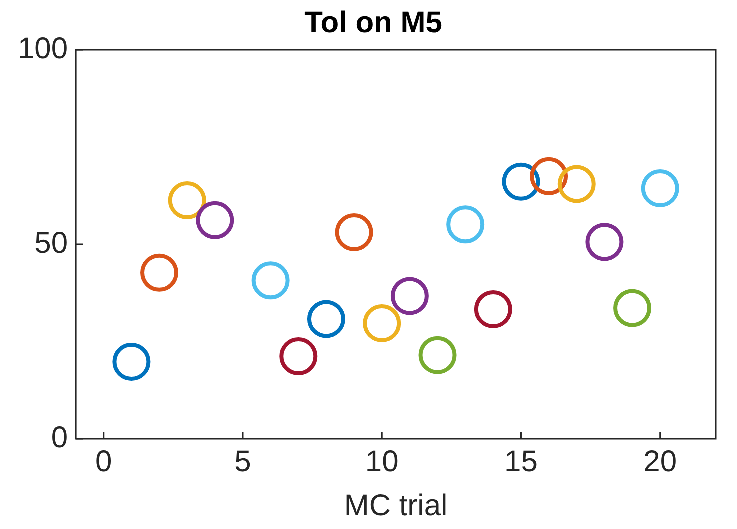 The image size is (737, 529). Describe the element at coordinates (373, 23) in the screenshot. I see `chart-title: Tol on M5` at that location.